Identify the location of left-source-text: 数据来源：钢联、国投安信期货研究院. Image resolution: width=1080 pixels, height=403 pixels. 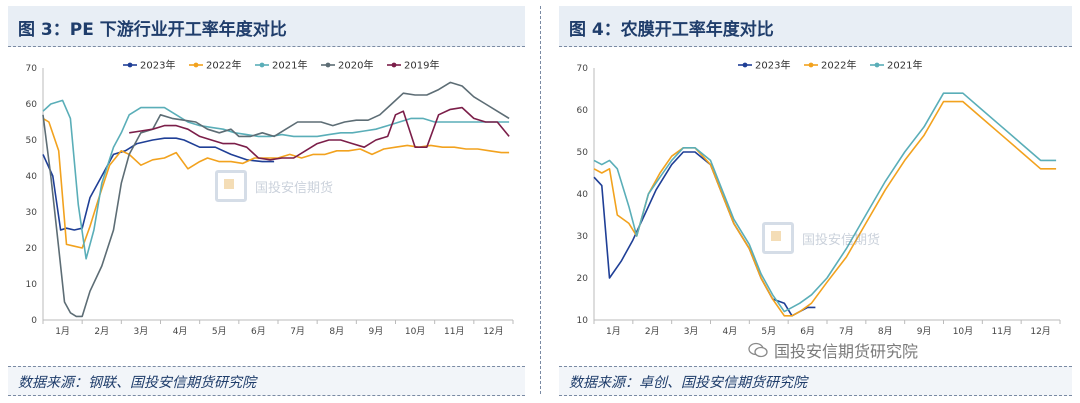
(137, 383).